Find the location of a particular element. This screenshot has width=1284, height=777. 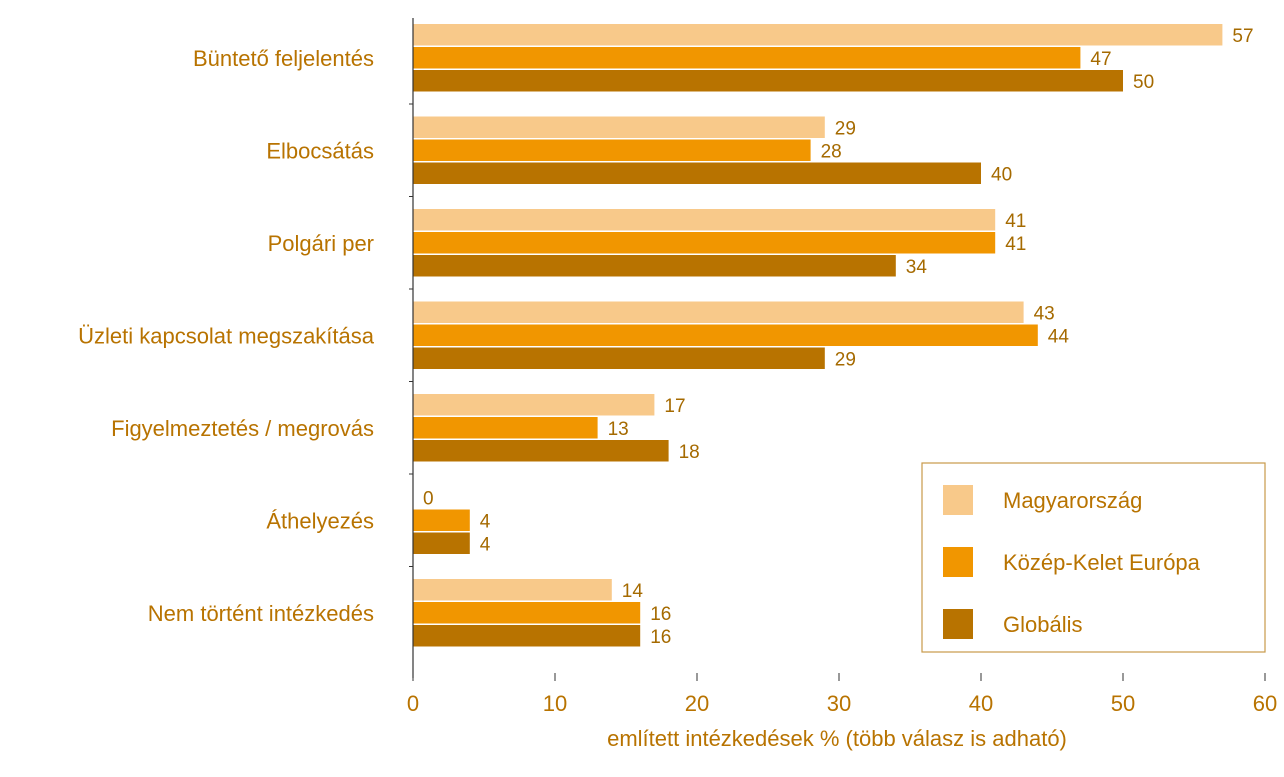

legend-label: Globális is located at coordinates (1042, 624).